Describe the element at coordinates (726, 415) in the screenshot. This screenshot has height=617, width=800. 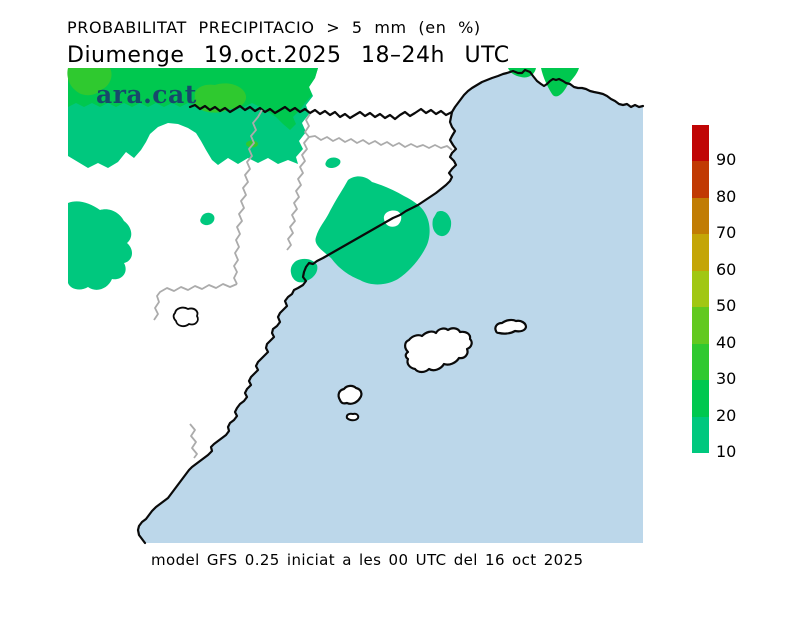
I see `legend-label: 20` at that location.